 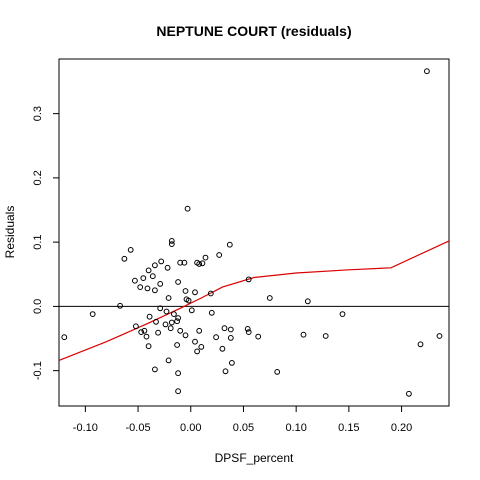 I want to click on y-tick-label: 0.3, so click(x=38, y=113).